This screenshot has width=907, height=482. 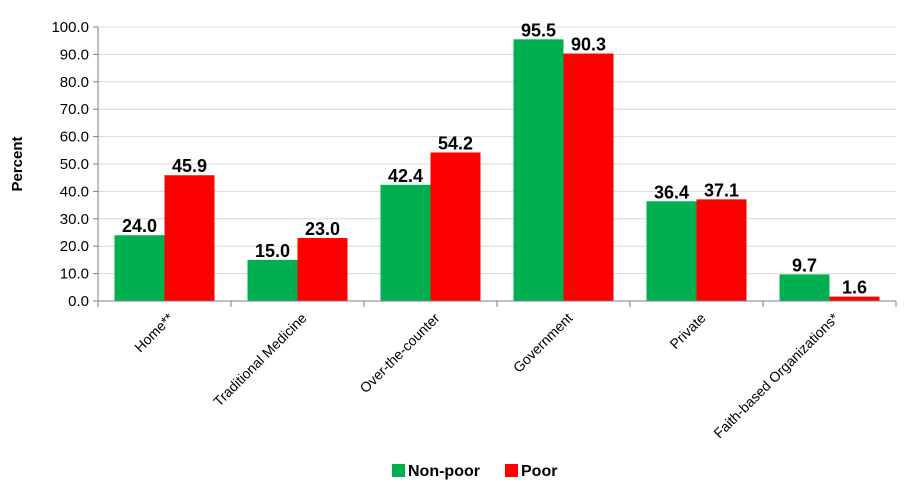 What do you see at coordinates (671, 192) in the screenshot?
I see `data-label: 36.4` at bounding box center [671, 192].